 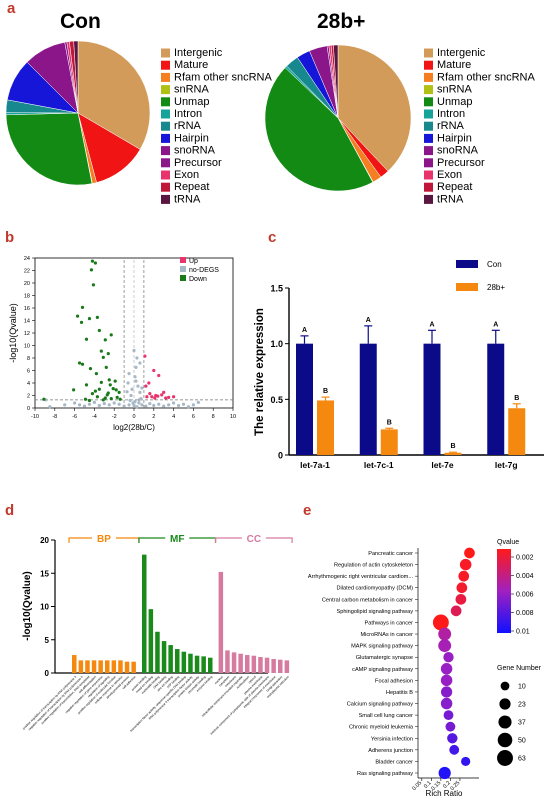 I want to click on x-tick-label: 8, so click(x=213, y=417).